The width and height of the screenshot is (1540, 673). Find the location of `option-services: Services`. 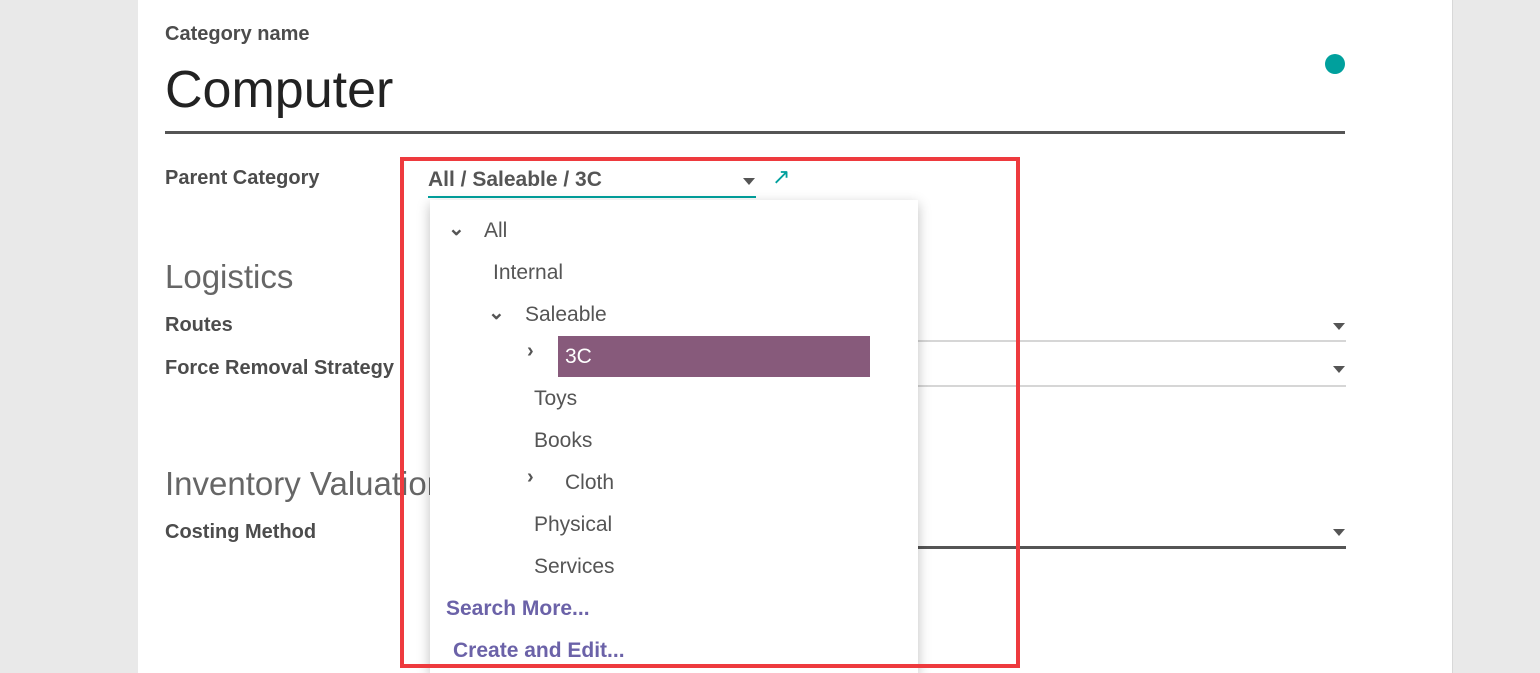

option-services: Services is located at coordinates (574, 566).